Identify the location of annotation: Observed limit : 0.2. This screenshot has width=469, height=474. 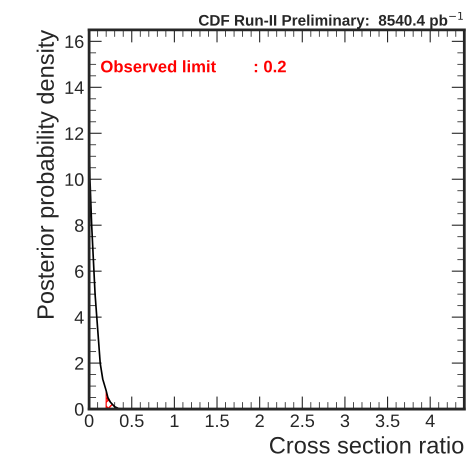
(193, 66).